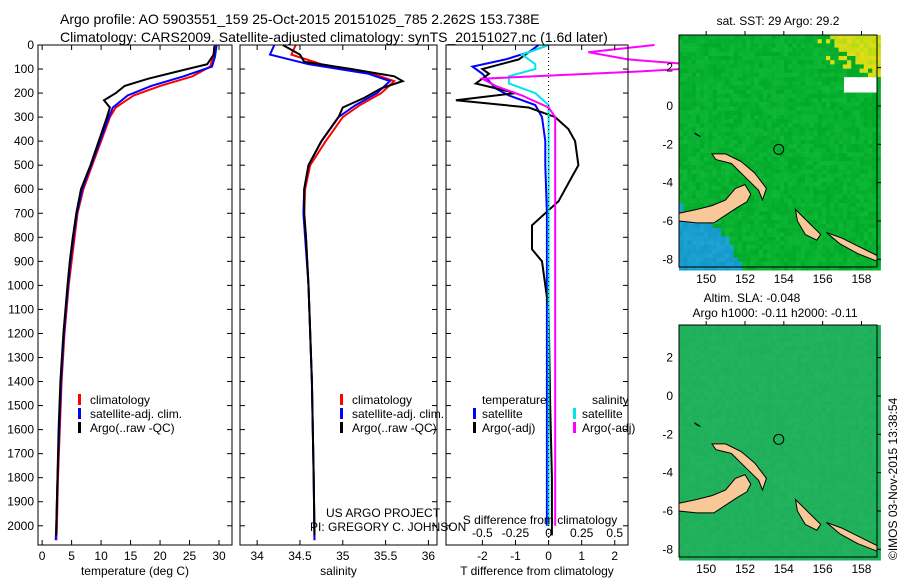 The height and width of the screenshot is (580, 900). What do you see at coordinates (608, 428) in the screenshot?
I see `legend-label: Argo(-adj)` at bounding box center [608, 428].